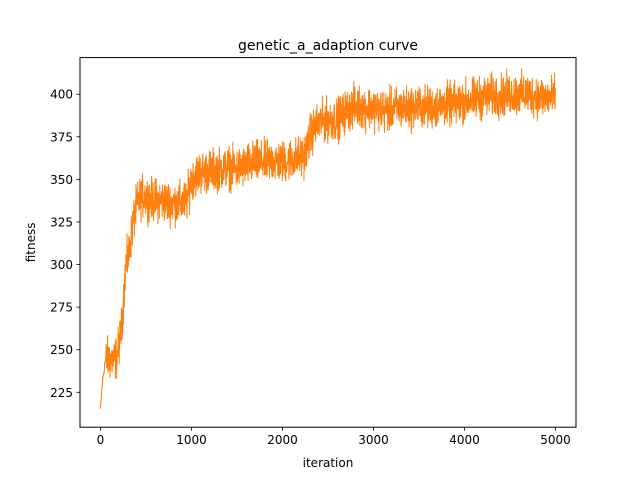  Describe the element at coordinates (328, 463) in the screenshot. I see `x-axis-label: iteration` at that location.